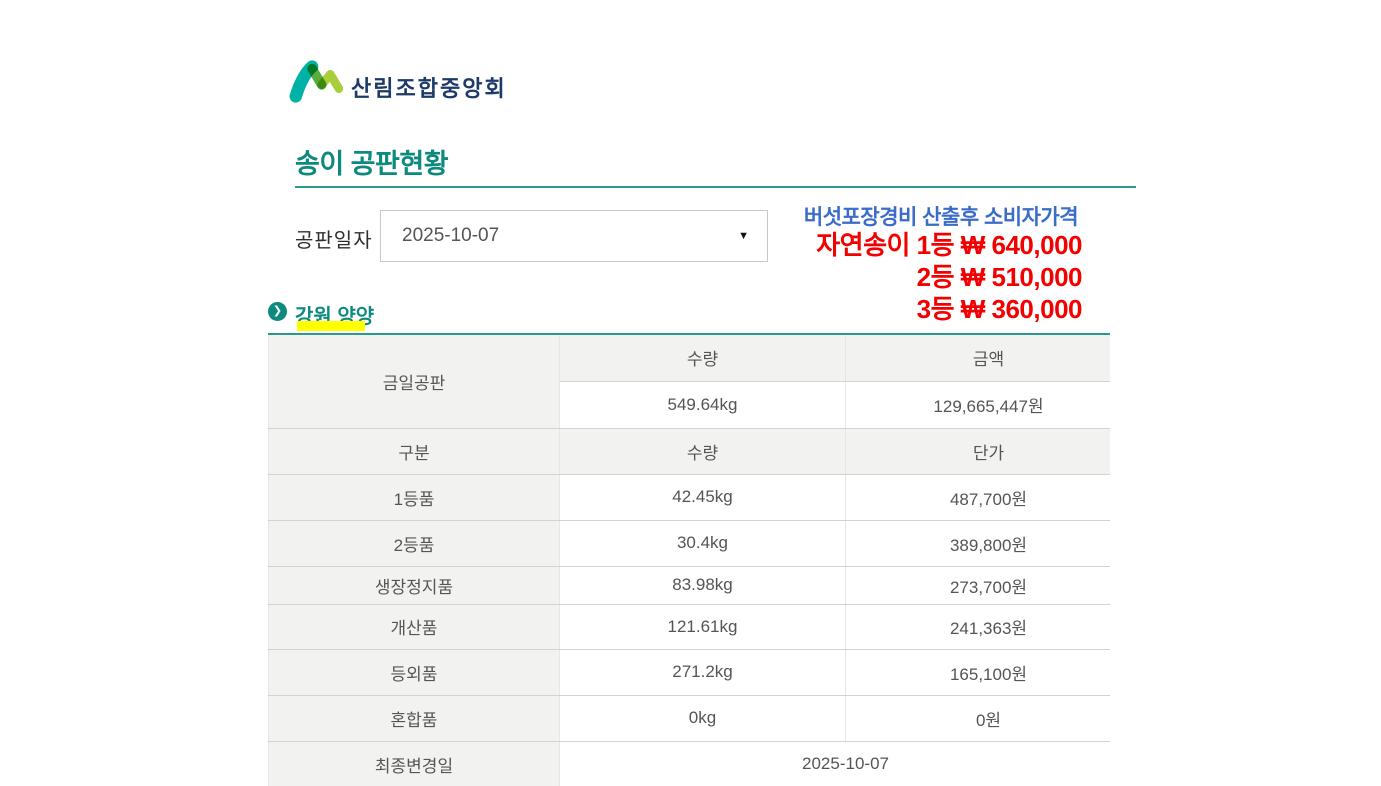 The width and height of the screenshot is (1381, 786). I want to click on table-row: 금일공판 수량 금액, so click(689, 381).